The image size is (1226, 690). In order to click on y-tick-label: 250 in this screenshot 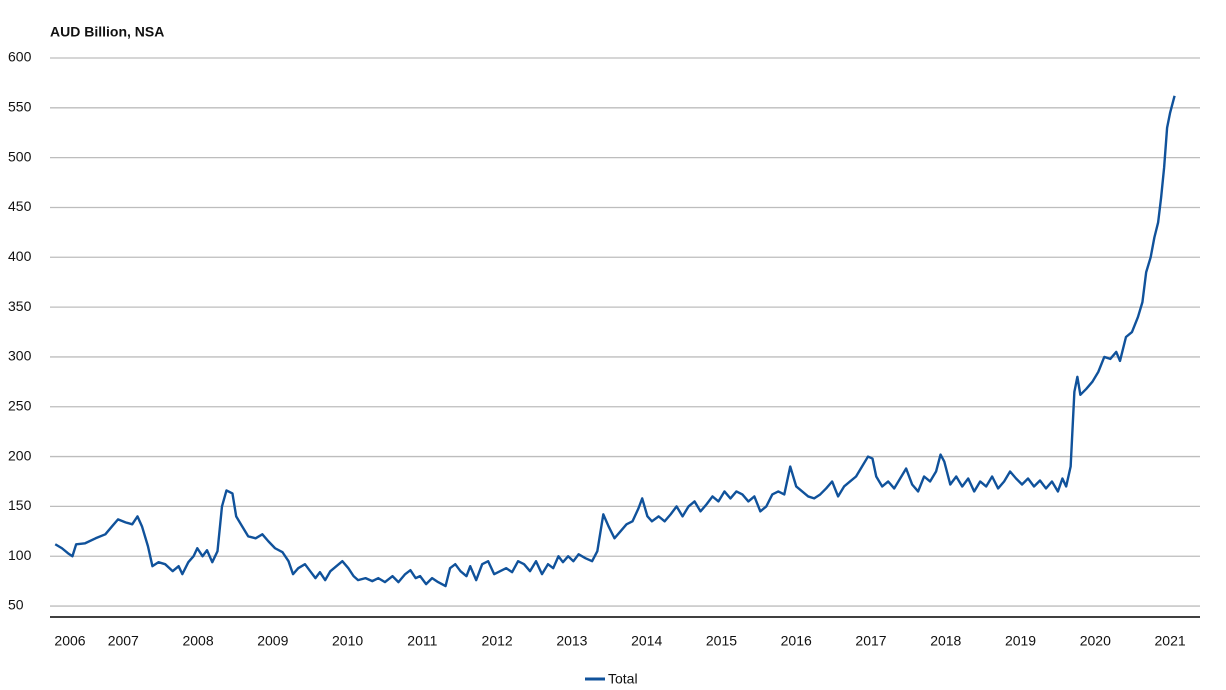, I will do `click(20, 405)`.